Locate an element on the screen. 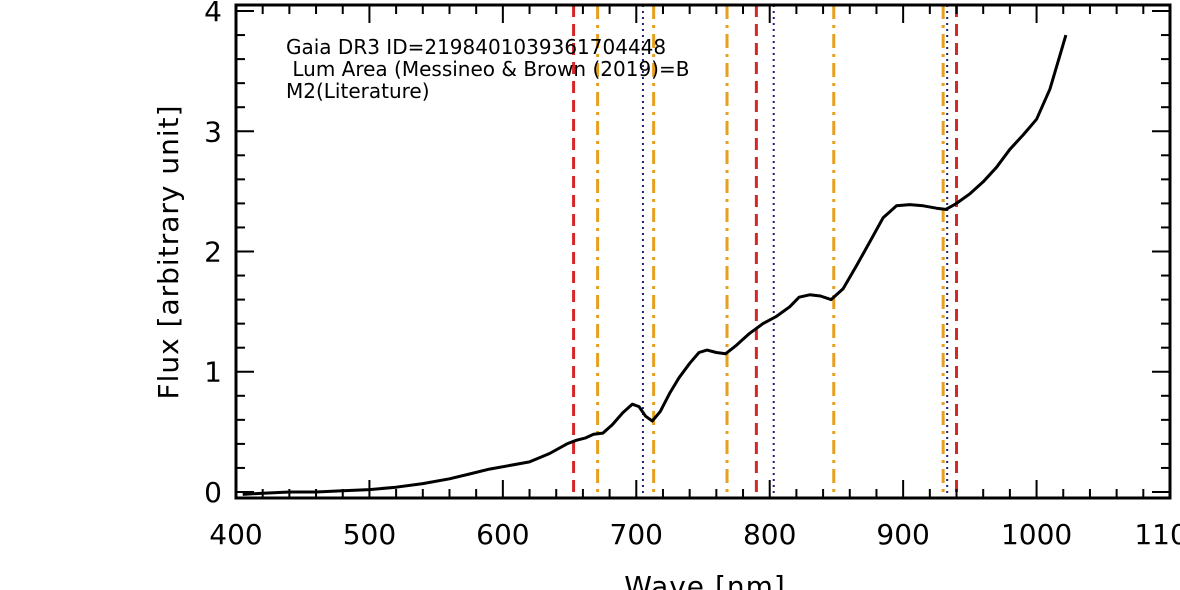  x-tick-label-4: 800 is located at coordinates (769, 534).